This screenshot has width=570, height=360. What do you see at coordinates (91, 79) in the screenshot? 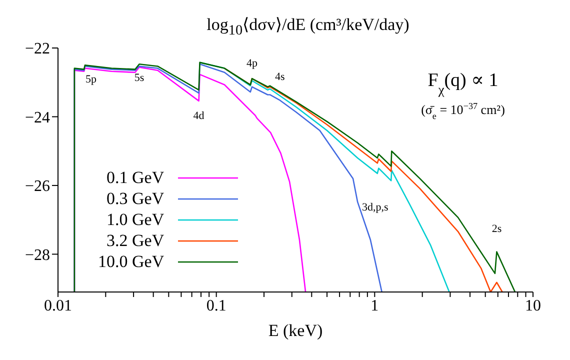
I see `annotation: 5p` at bounding box center [91, 79].